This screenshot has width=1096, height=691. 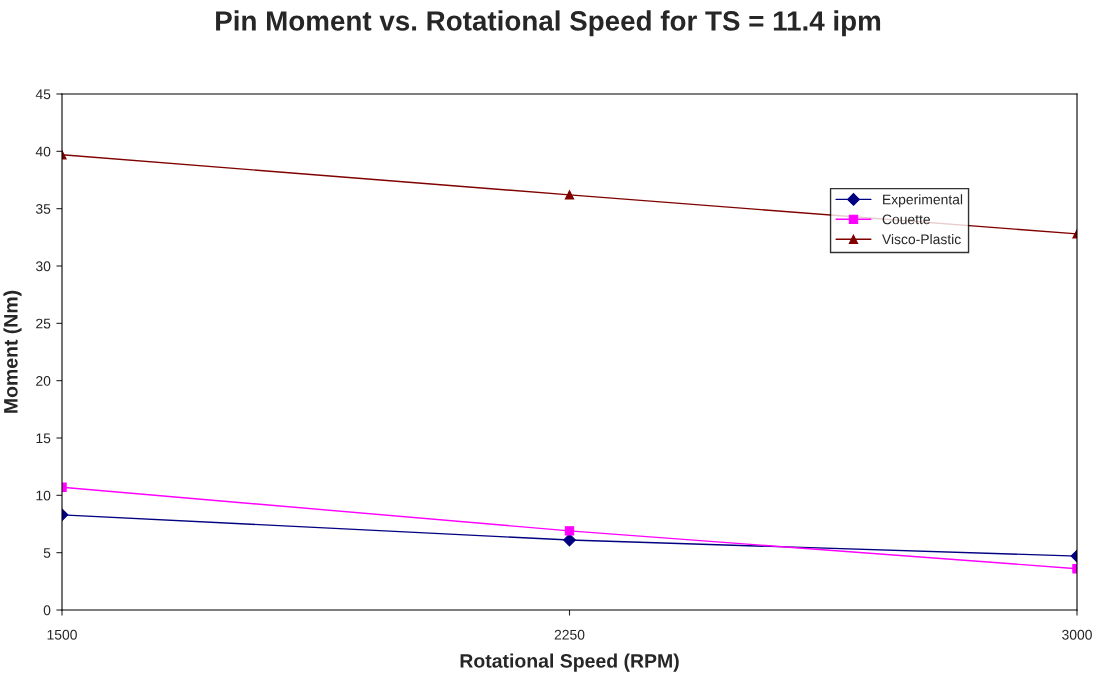 What do you see at coordinates (569, 662) in the screenshot?
I see `x-axis-title: Rotational Speed (RPM)` at bounding box center [569, 662].